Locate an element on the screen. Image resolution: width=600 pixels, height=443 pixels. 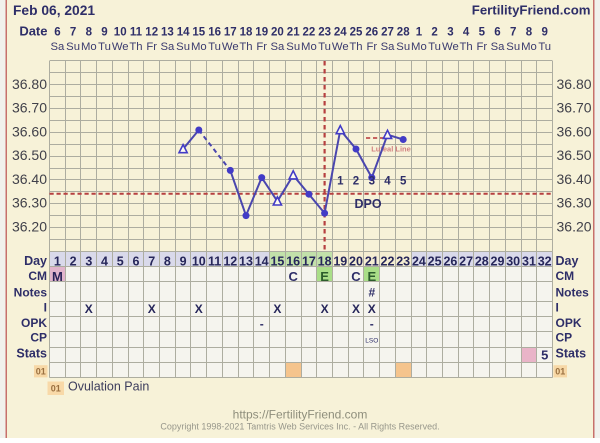
svg-text: 24 is located at coordinates (419, 261).